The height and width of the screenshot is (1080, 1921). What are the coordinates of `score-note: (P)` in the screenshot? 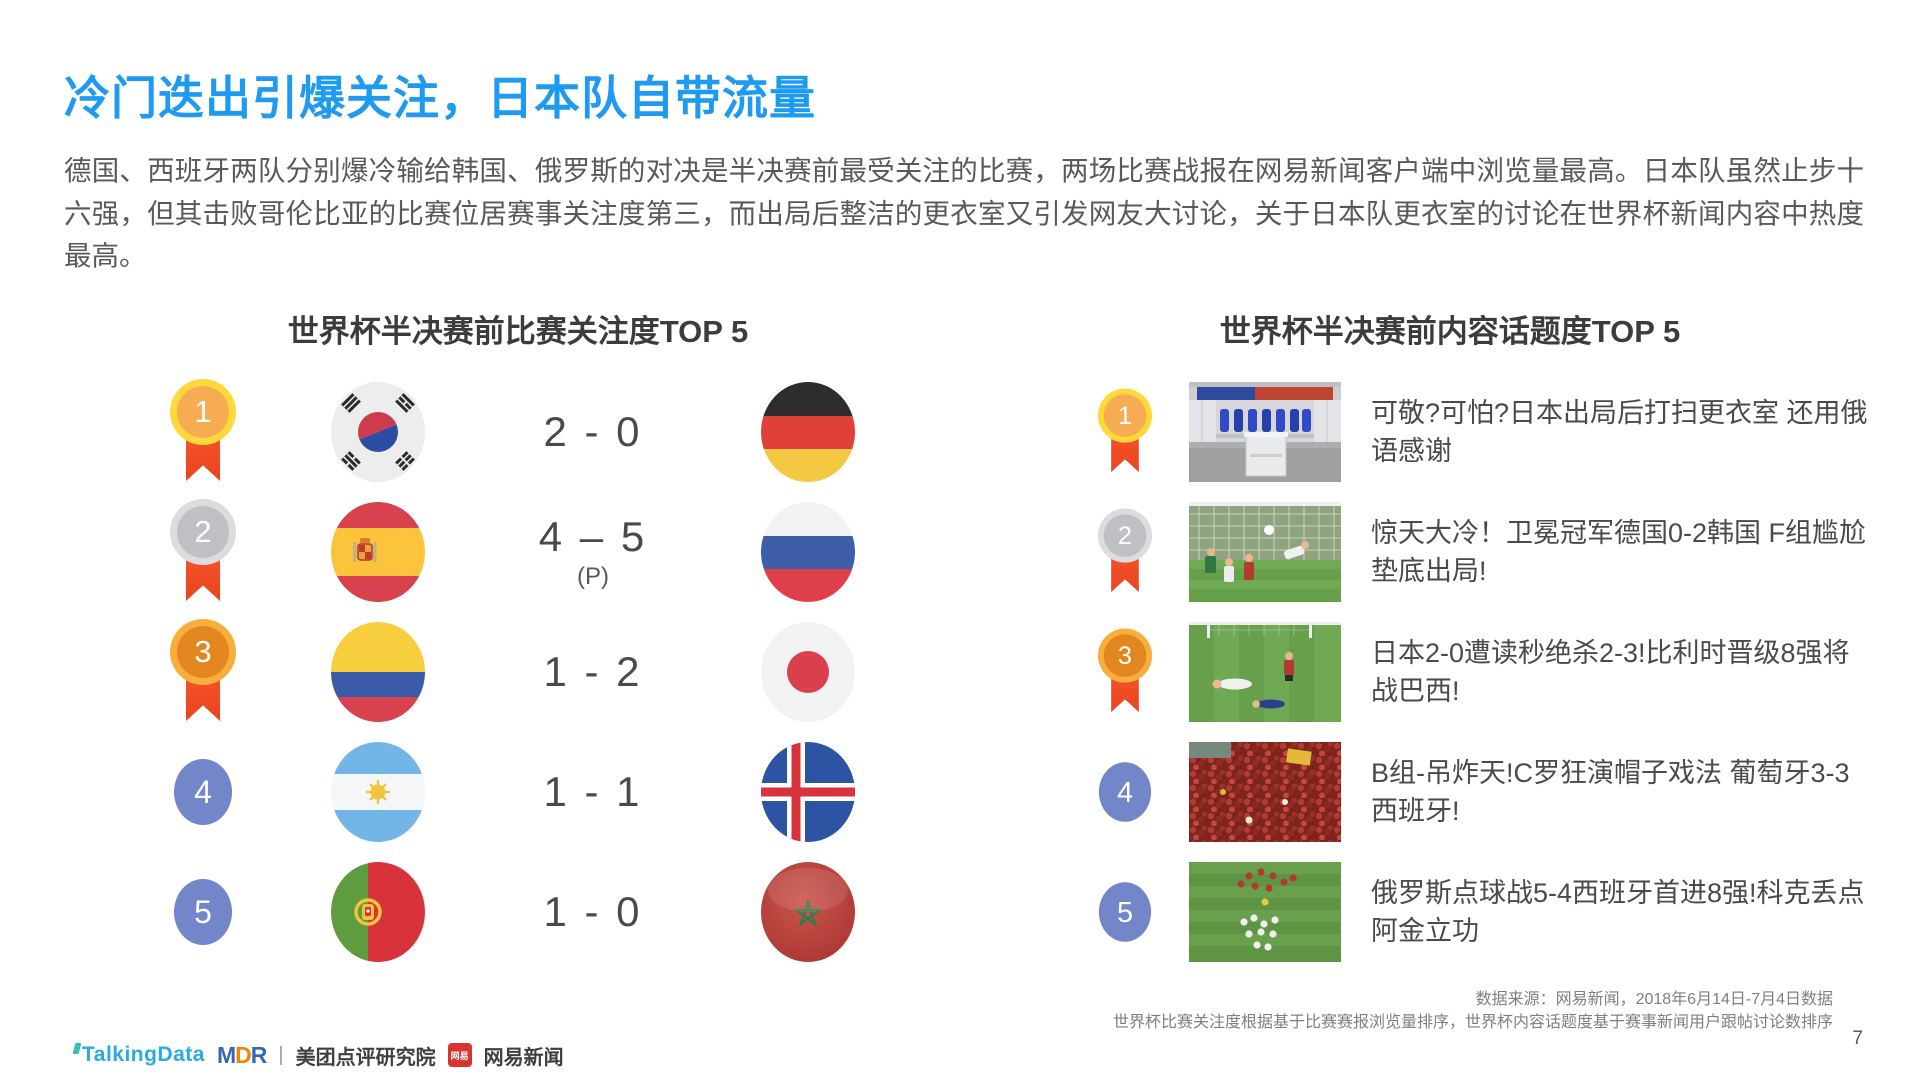 It's located at (592, 576).